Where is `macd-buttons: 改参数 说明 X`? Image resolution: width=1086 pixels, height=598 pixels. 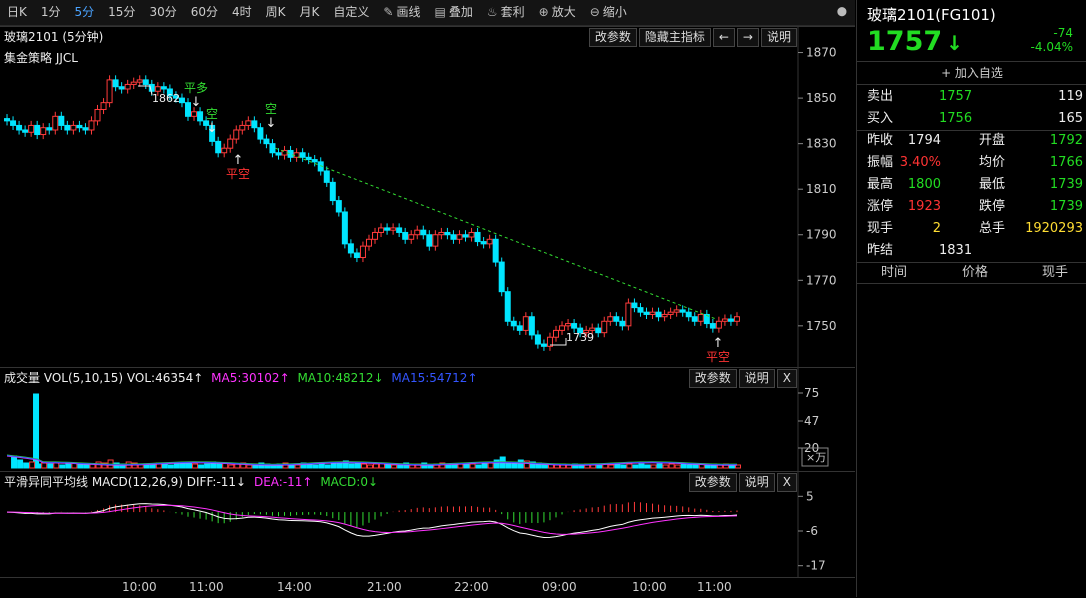
macd-buttons: 改参数 说明 X is located at coordinates (742, 482).